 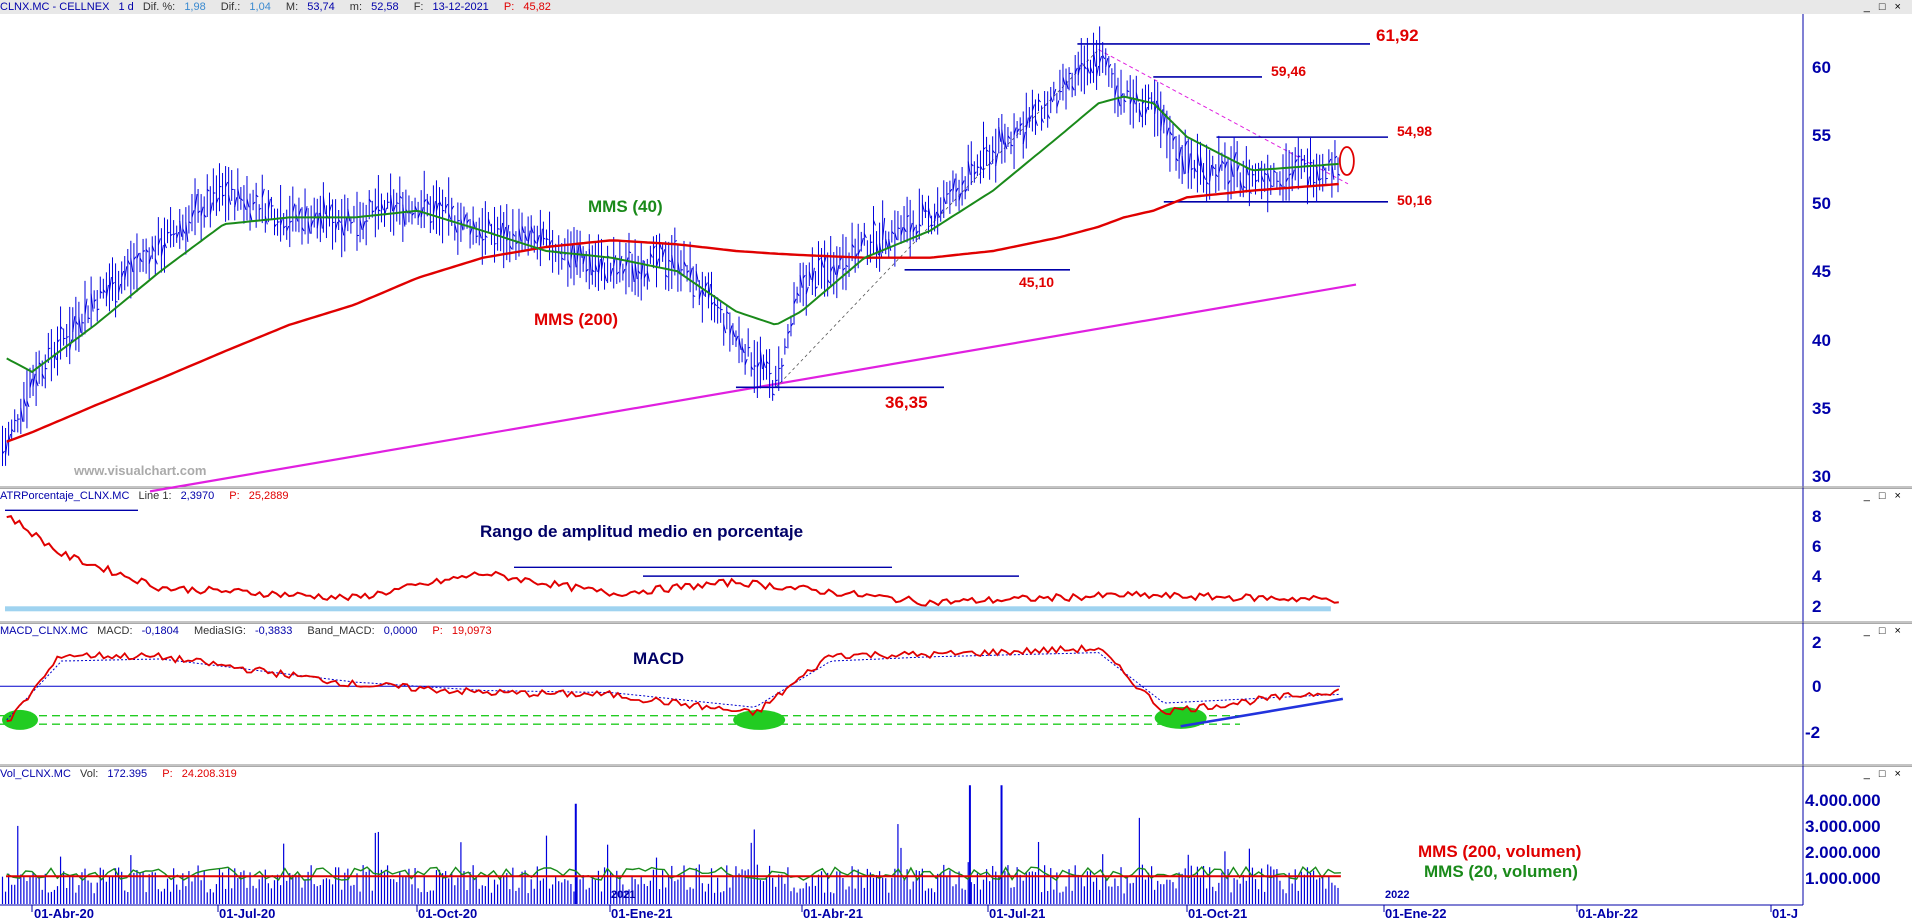 What do you see at coordinates (833, 913) in the screenshot?
I see `x-tick: 01-Abr-21` at bounding box center [833, 913].